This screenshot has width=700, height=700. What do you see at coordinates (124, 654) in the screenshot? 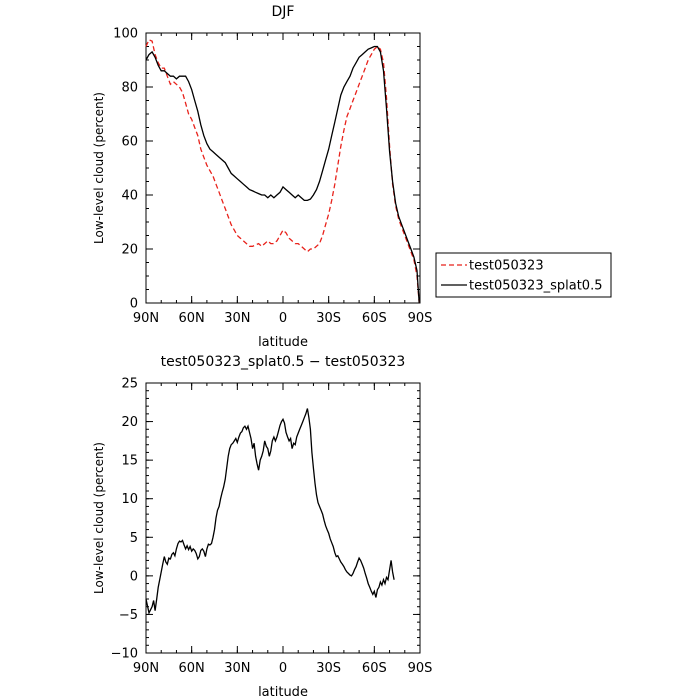
I see `y-tick-label: −10` at bounding box center [124, 654].